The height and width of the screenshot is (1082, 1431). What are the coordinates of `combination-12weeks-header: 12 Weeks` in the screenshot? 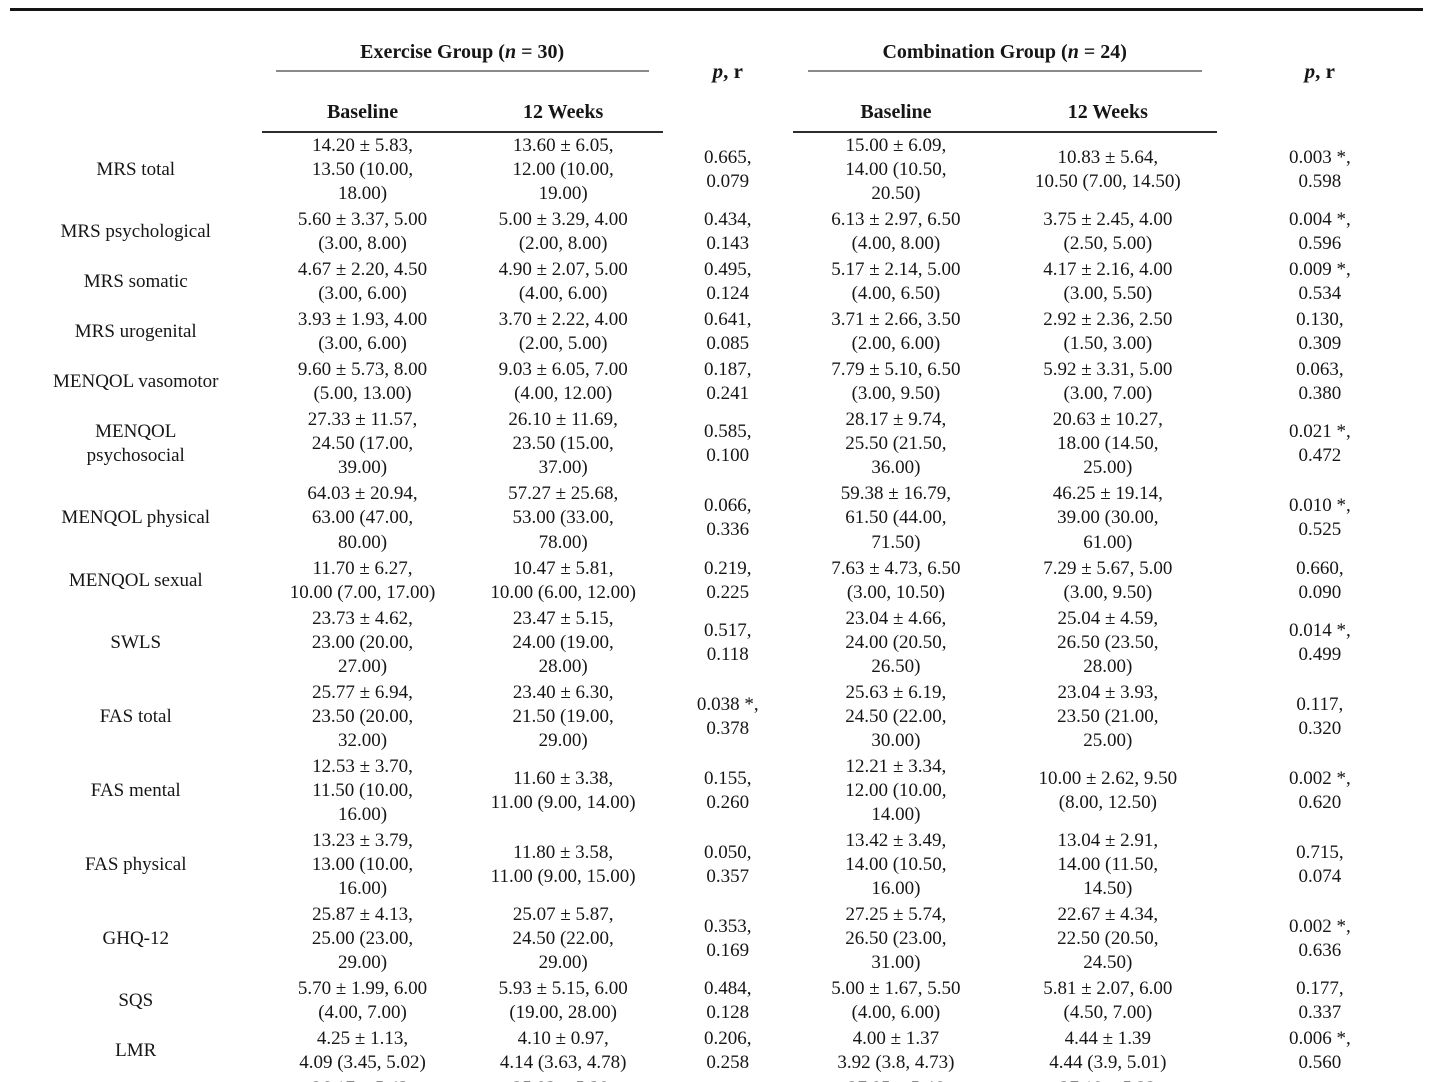 It's located at (1108, 114).